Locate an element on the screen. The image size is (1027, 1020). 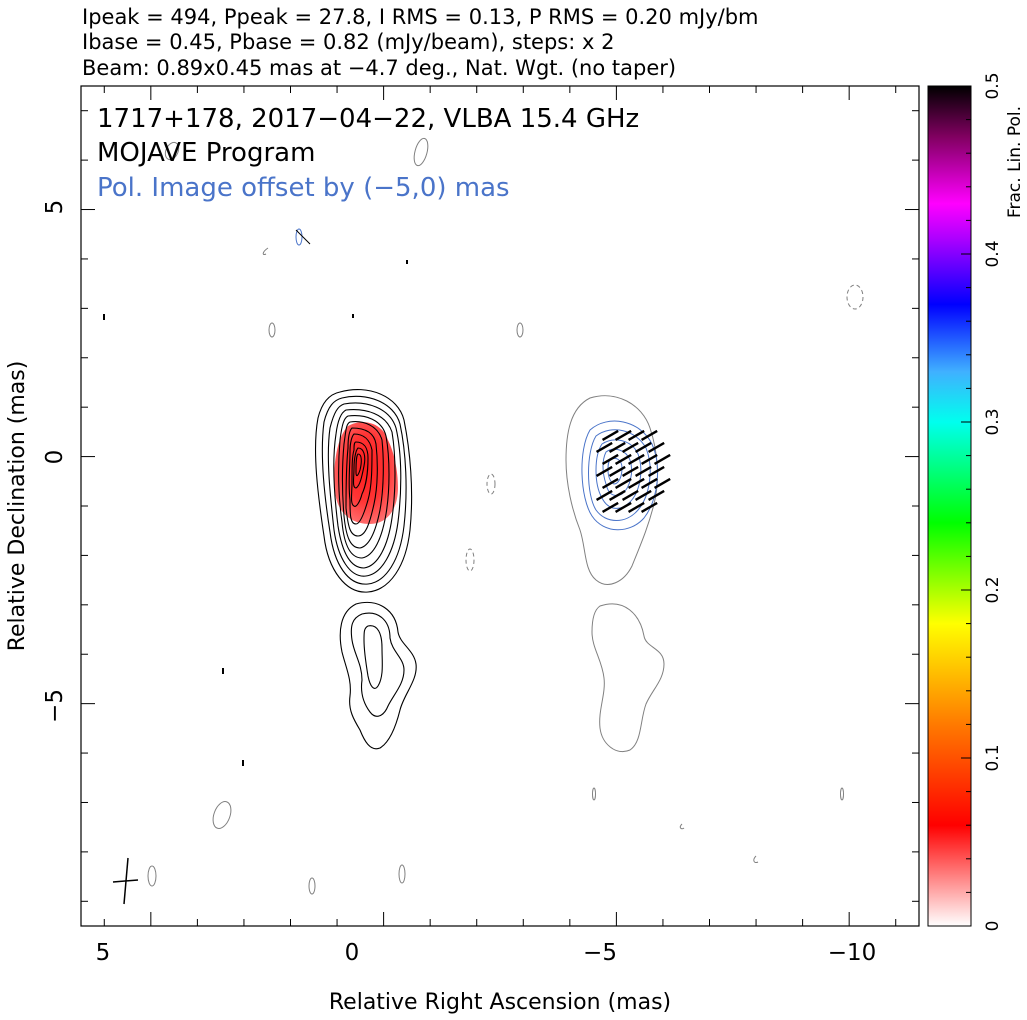
y-tick-label-minus5: −5 is located at coordinates (55, 706).